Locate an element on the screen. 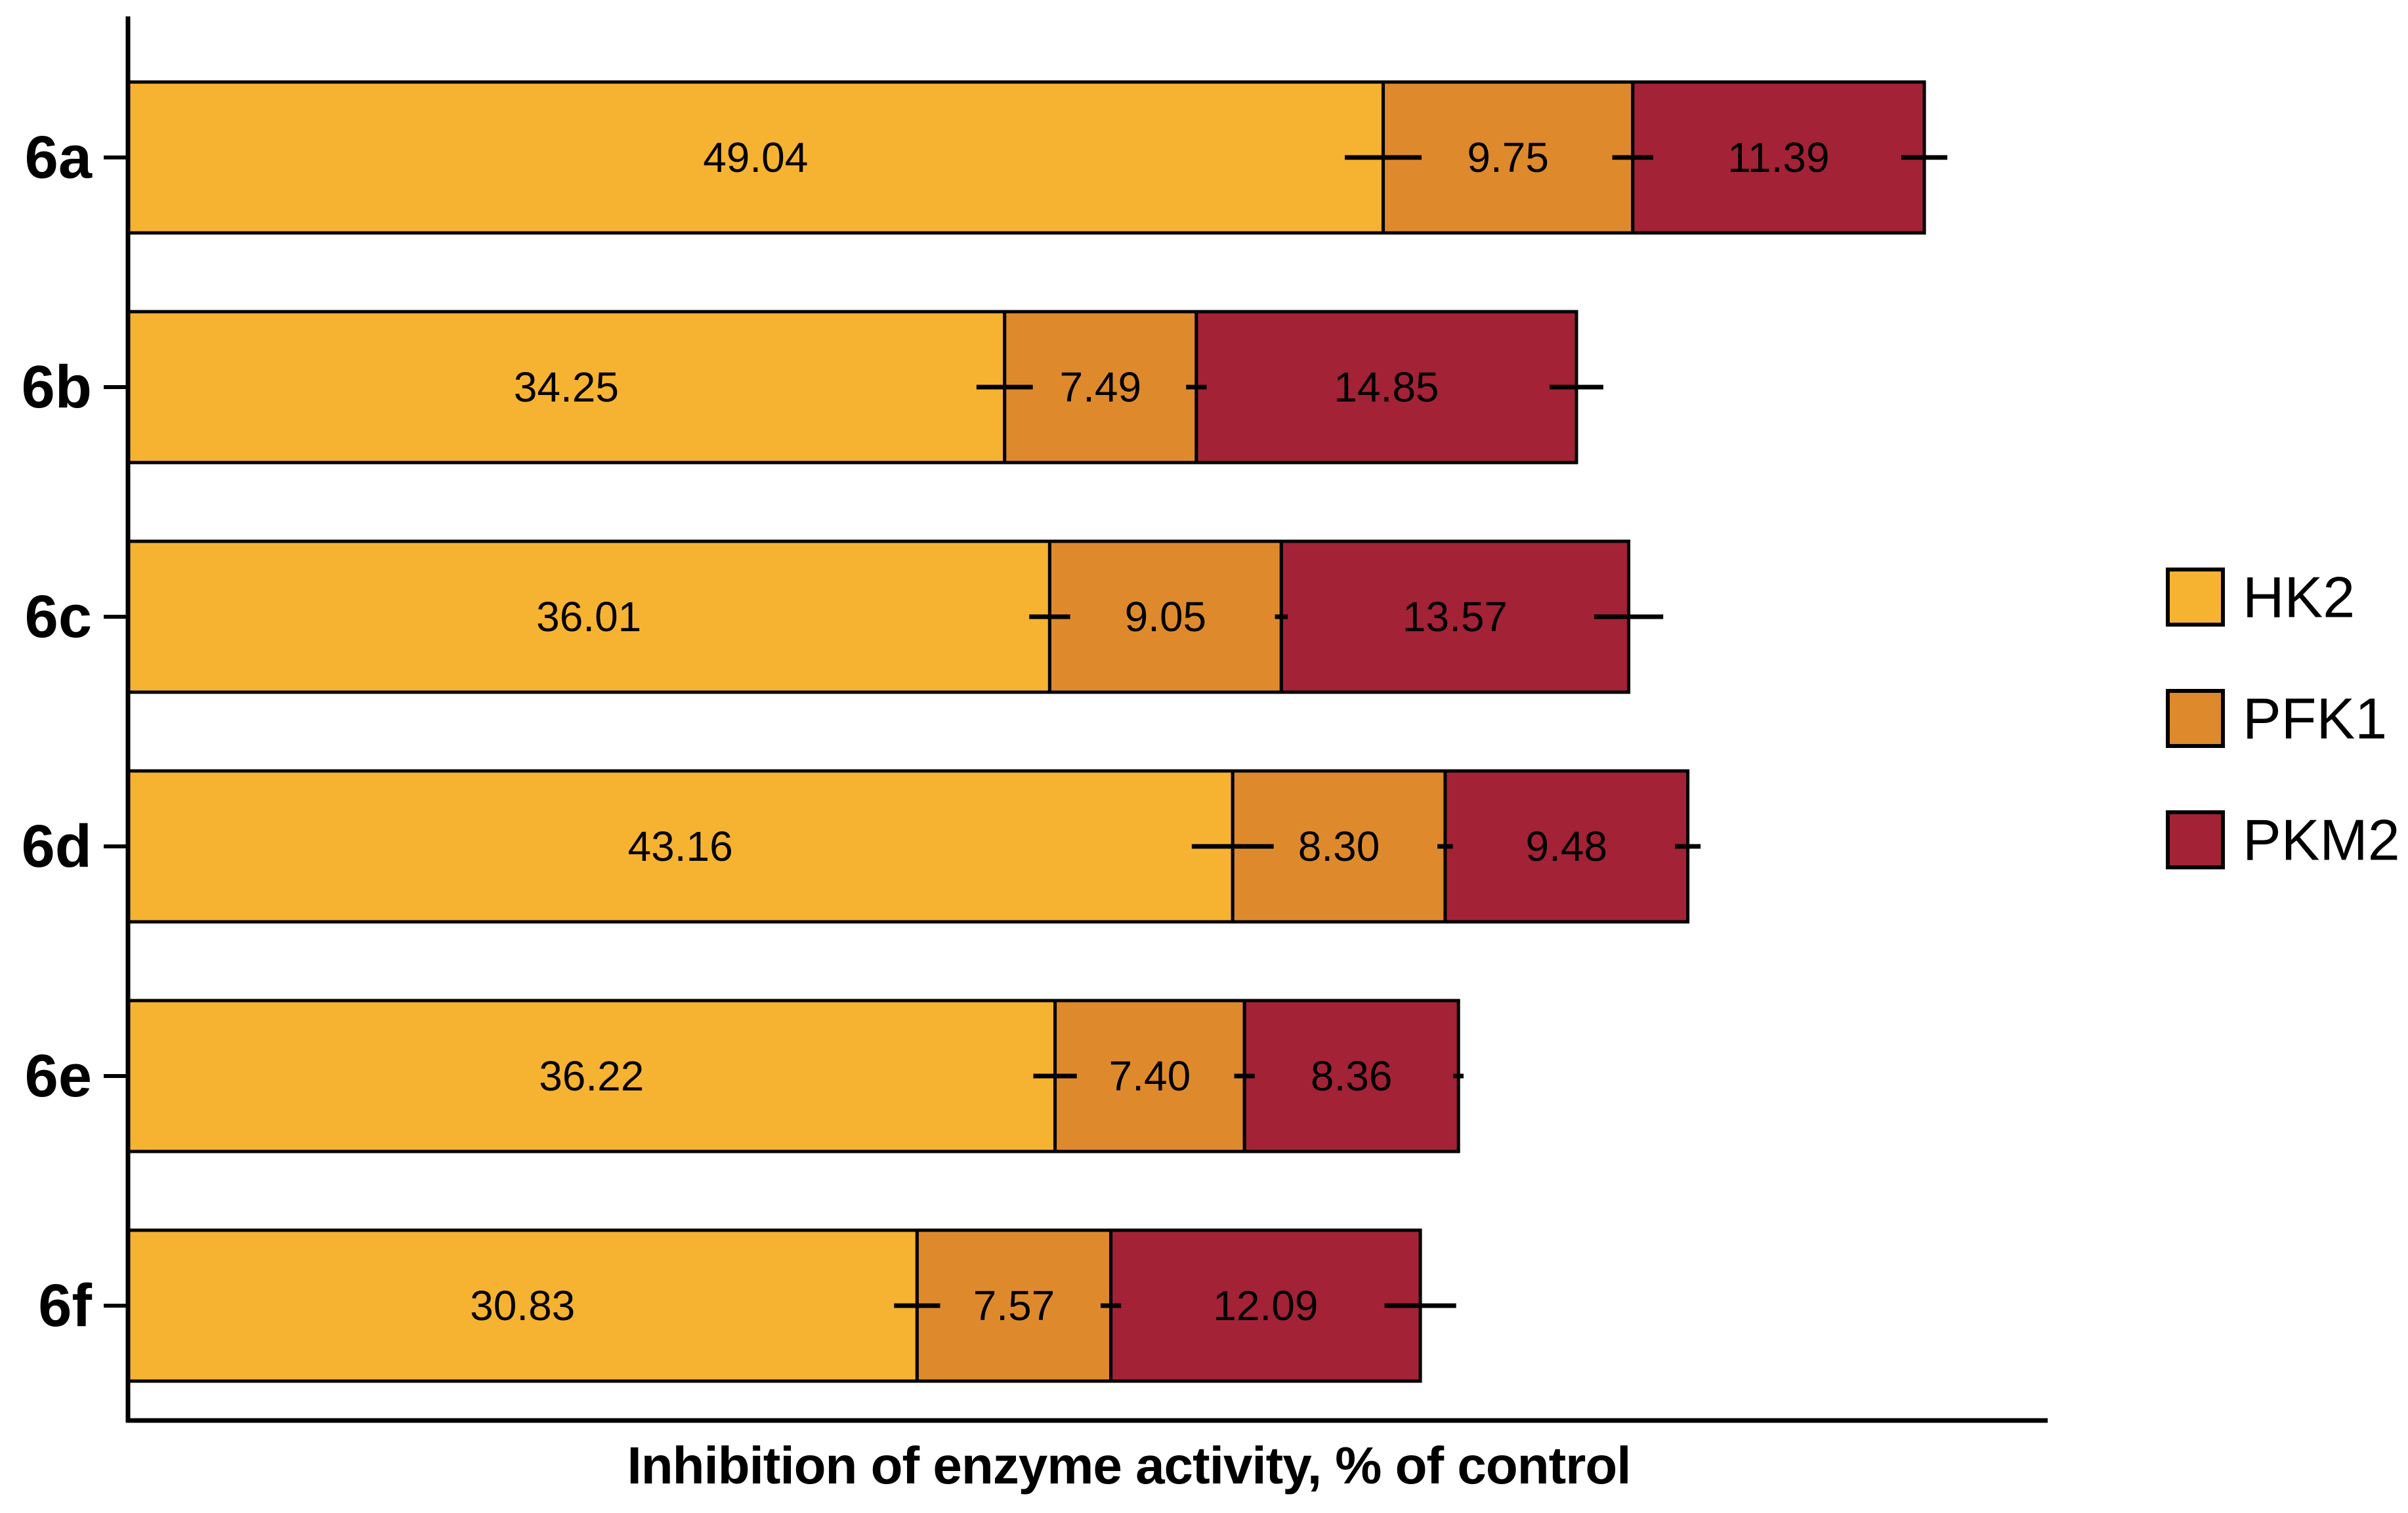 Image resolution: width=2408 pixels, height=1513 pixels. value-label-6a-PKM2: 11.39 is located at coordinates (1778, 157).